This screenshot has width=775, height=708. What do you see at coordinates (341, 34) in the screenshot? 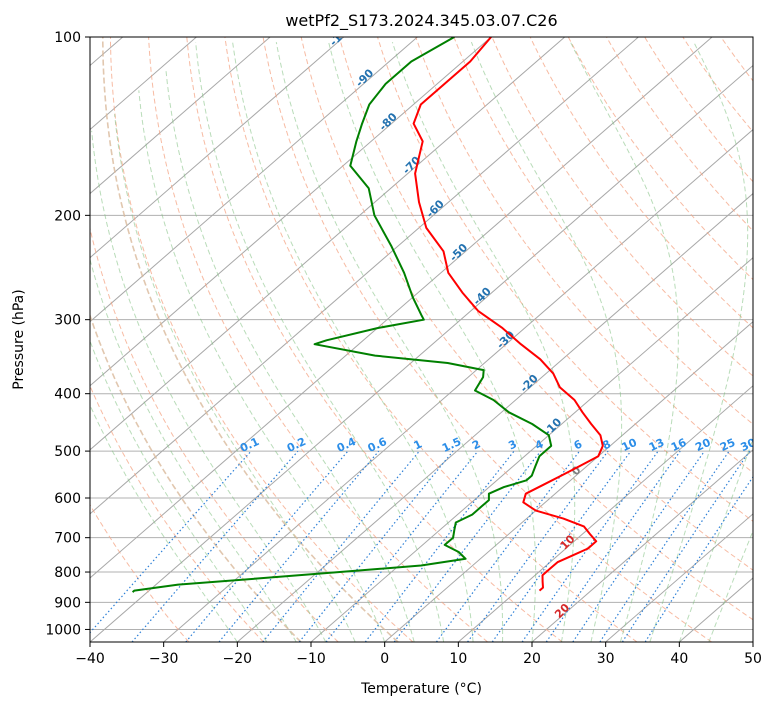
I see `isotherm-label: -100` at bounding box center [341, 34].